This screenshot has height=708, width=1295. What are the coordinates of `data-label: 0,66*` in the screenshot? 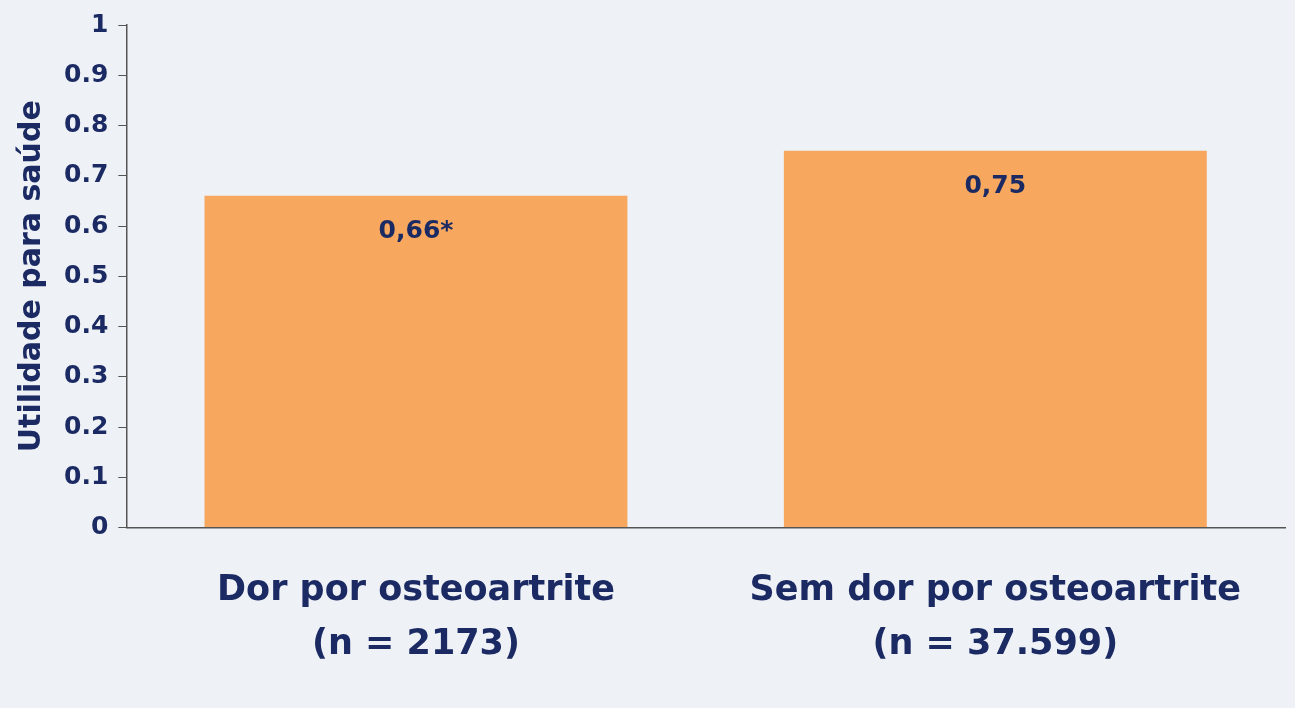 It's located at (416, 230).